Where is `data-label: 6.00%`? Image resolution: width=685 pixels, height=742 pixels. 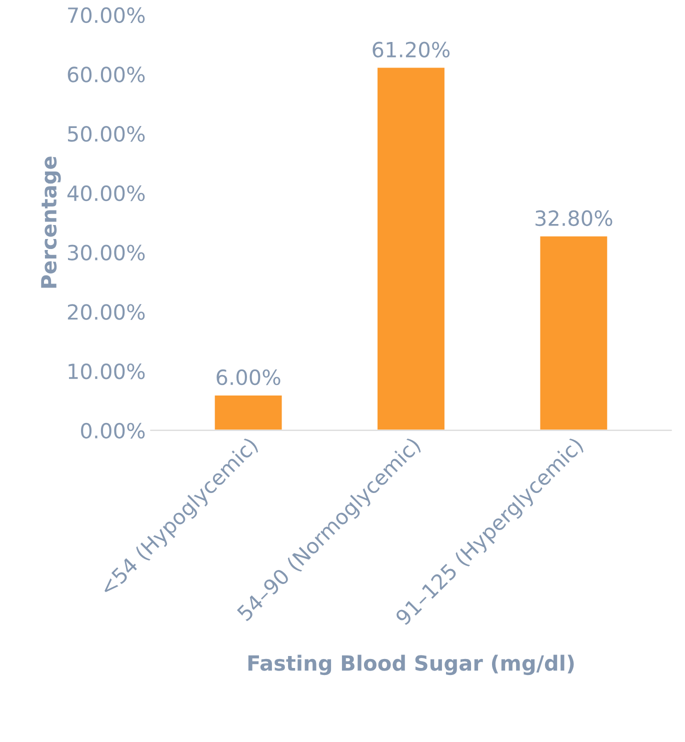 data-label: 6.00% is located at coordinates (248, 377).